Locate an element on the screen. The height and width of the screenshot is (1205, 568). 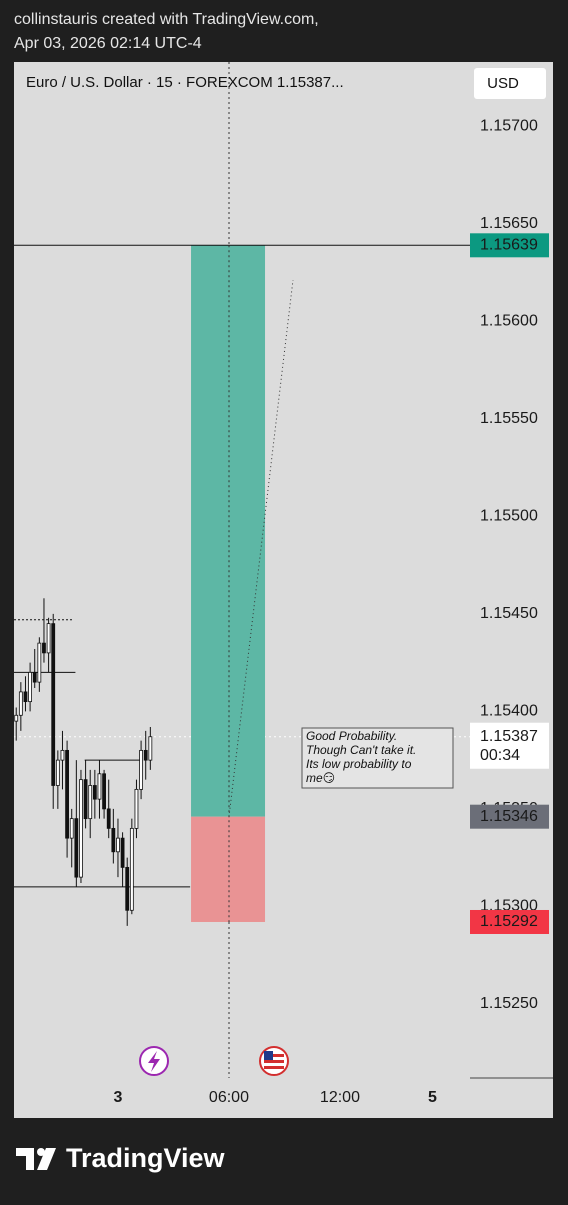
loss-zone is located at coordinates (228, 869).